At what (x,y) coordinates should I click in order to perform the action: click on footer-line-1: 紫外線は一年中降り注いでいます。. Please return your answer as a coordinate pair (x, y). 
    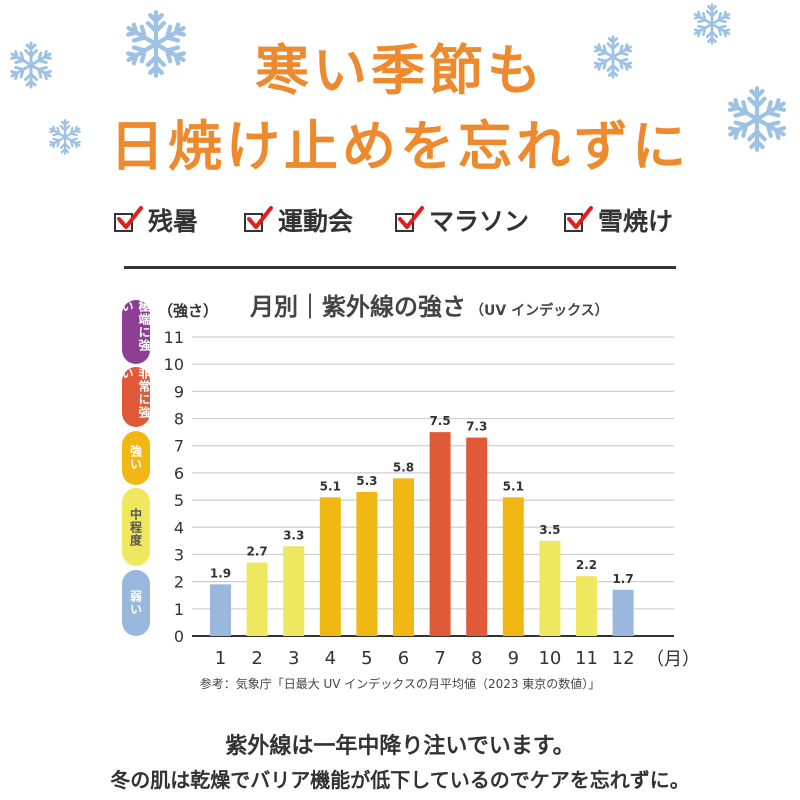
    Looking at the image, I should click on (400, 746).